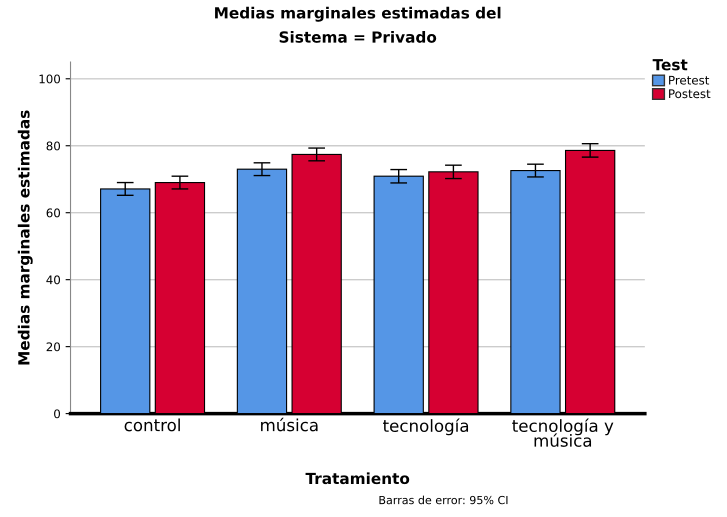  What do you see at coordinates (25, 237) in the screenshot?
I see `y-axis-title: Medias marginales estimadas` at bounding box center [25, 237].